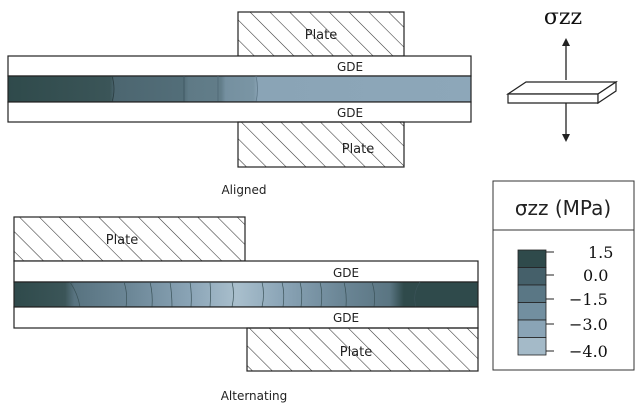 The width and height of the screenshot is (639, 406). I want to click on stress-sketch: σzz, so click(562, 73).